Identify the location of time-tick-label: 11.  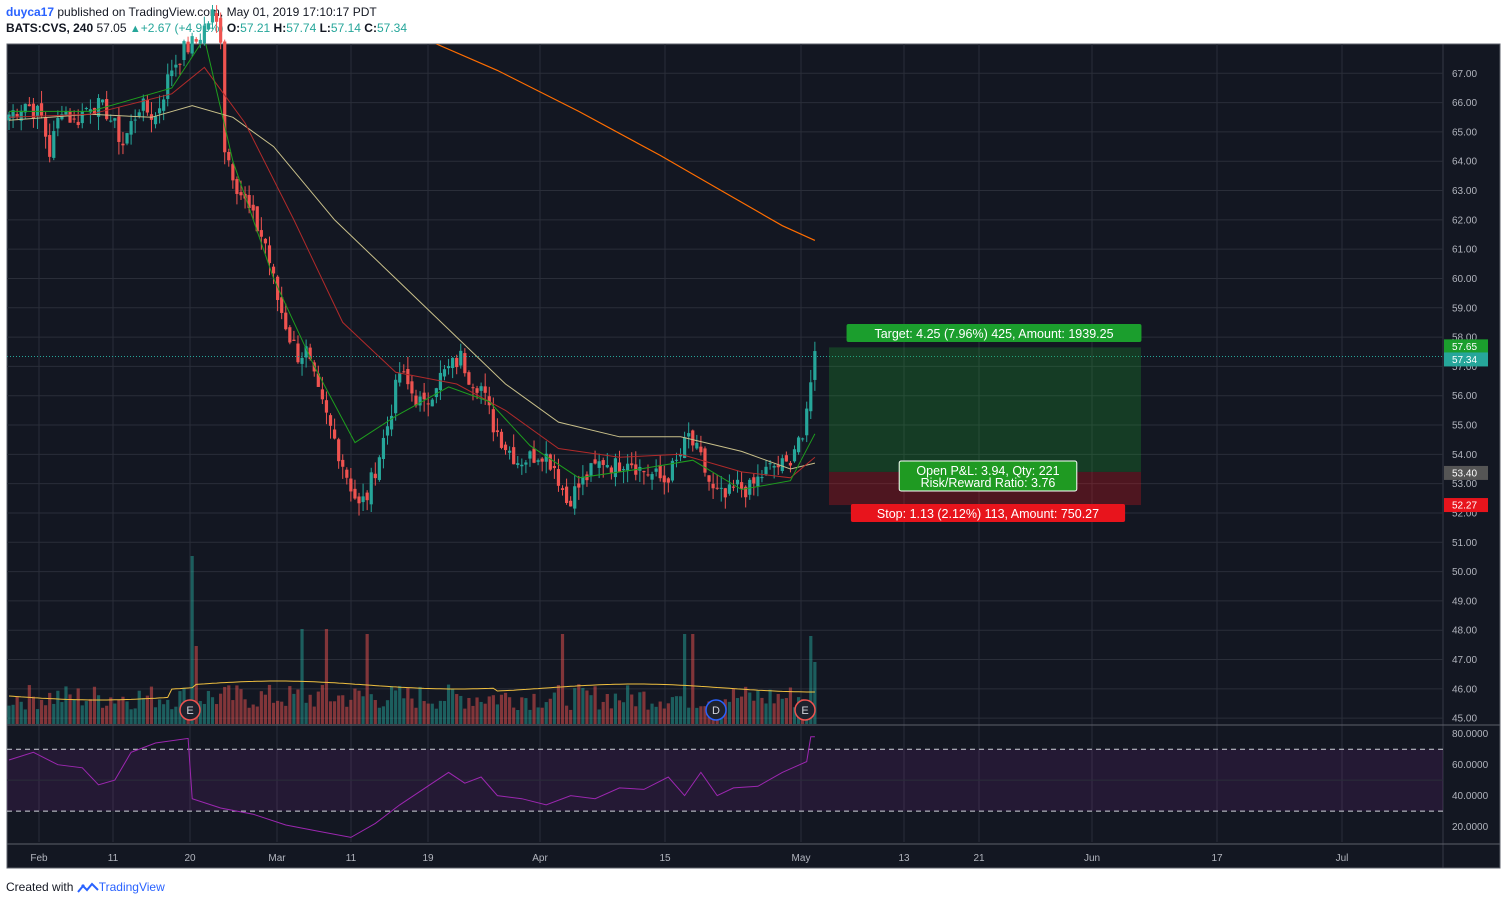
(351, 858).